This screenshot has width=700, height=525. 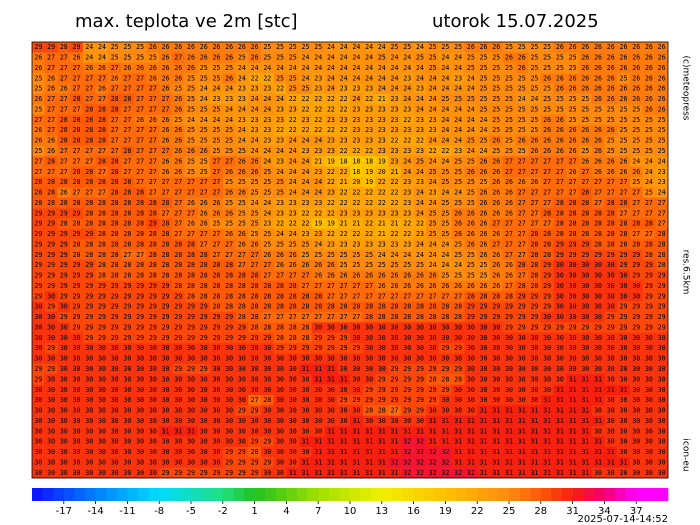 I want to click on temperature-value: 32, so click(x=433, y=462).